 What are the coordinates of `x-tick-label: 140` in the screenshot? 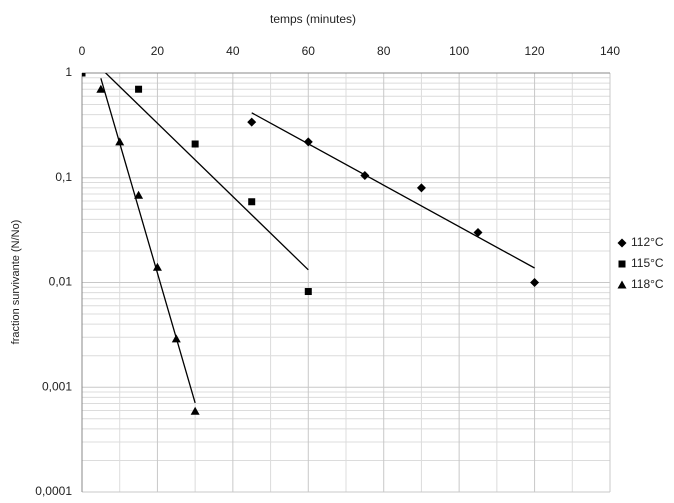 It's located at (610, 51).